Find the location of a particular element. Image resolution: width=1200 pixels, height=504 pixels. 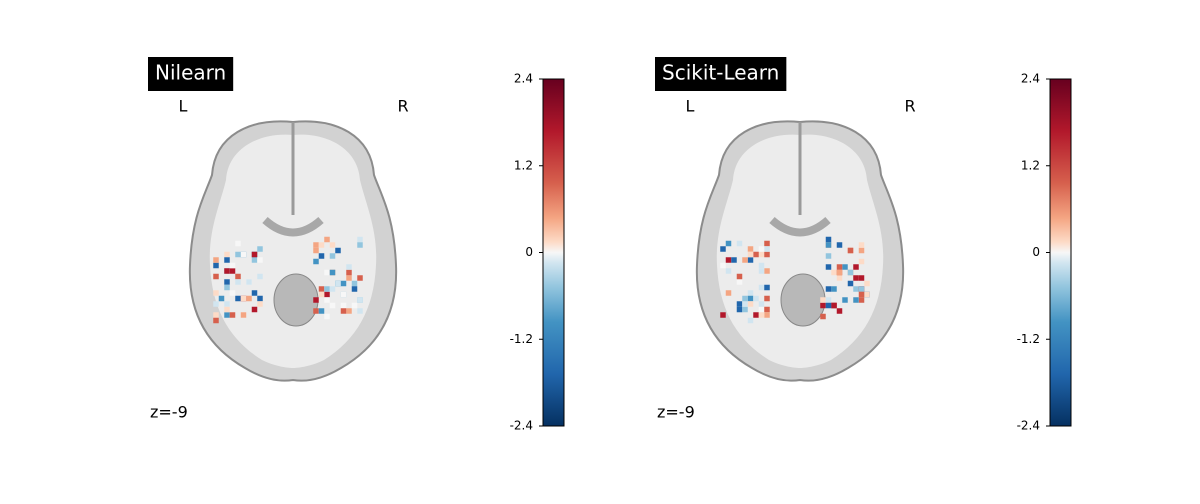

title-text: Nilearn is located at coordinates (190, 73).